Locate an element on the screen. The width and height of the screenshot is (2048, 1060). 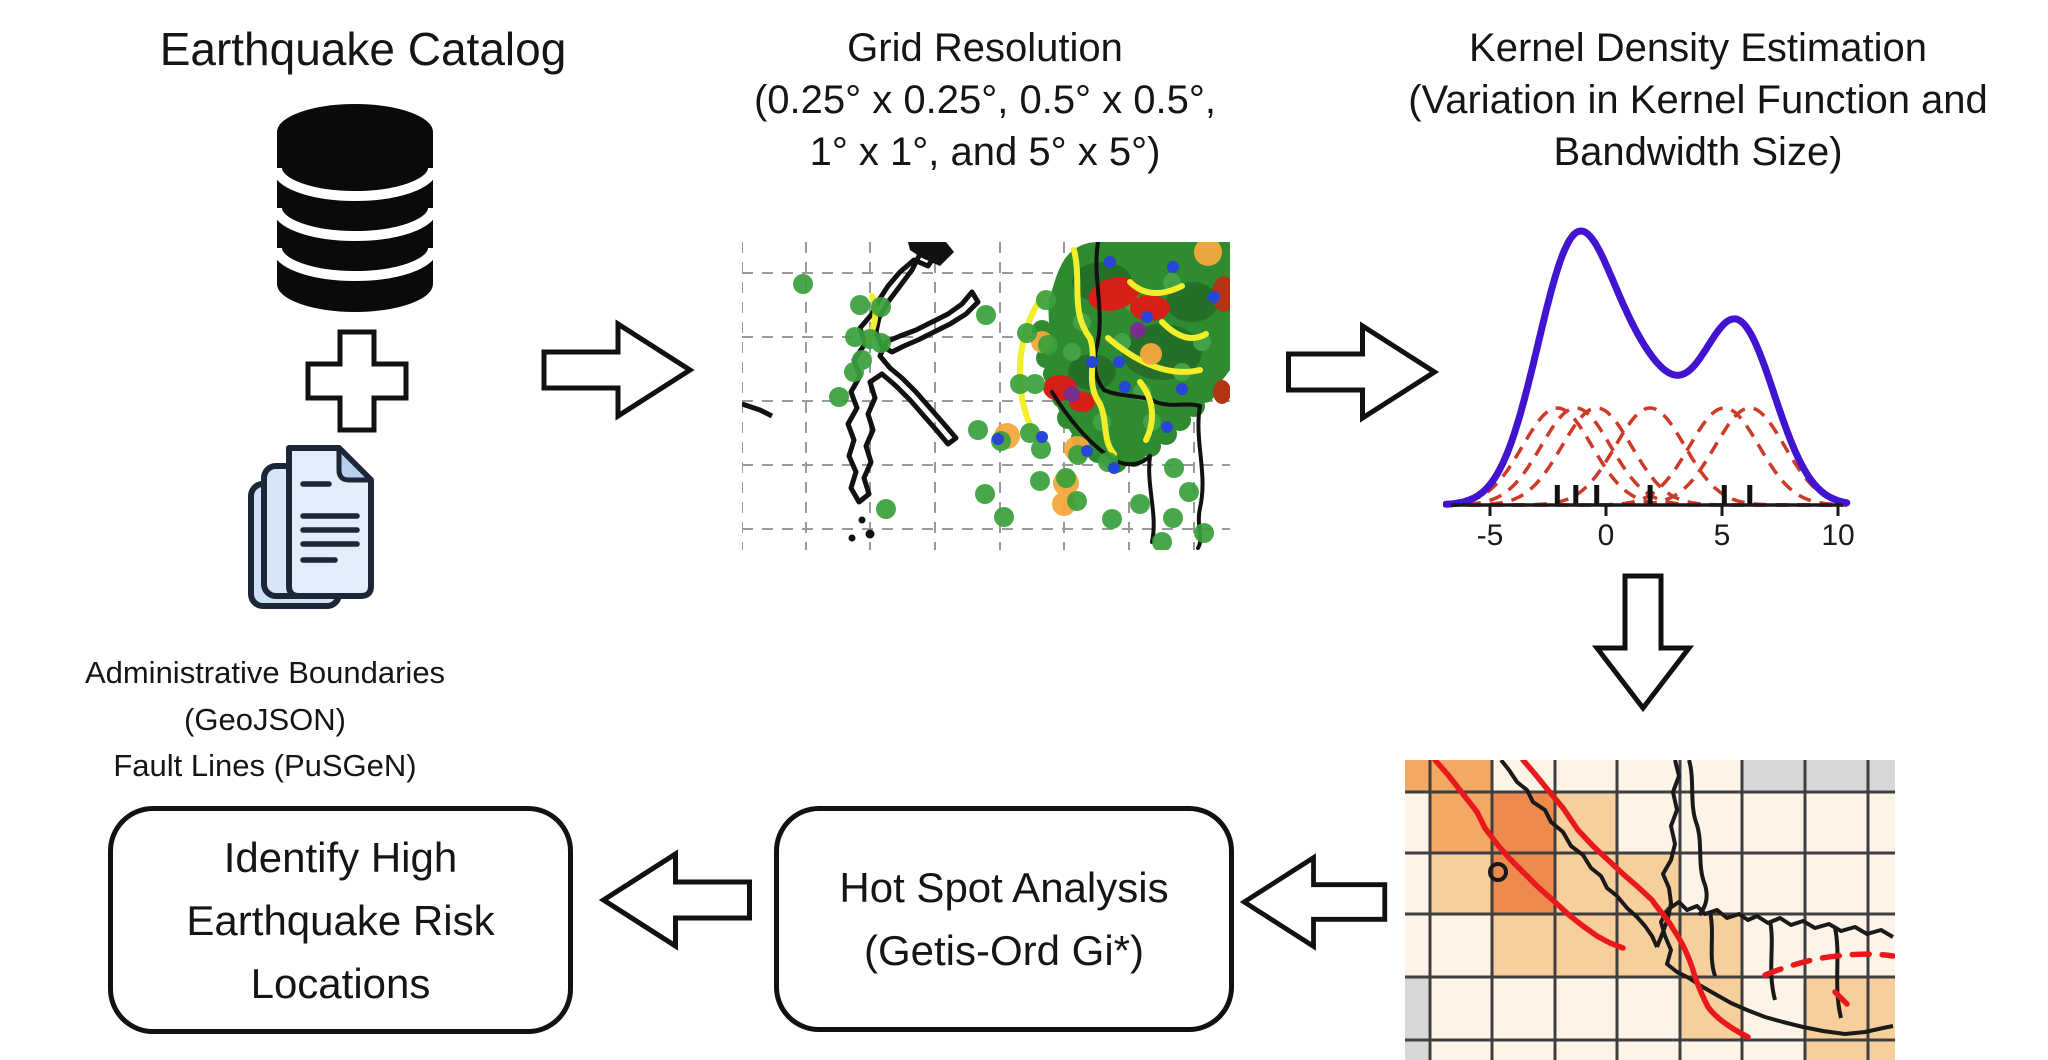
identify-risk-box: Identify High Earthquake Risk Locations is located at coordinates (340, 920).